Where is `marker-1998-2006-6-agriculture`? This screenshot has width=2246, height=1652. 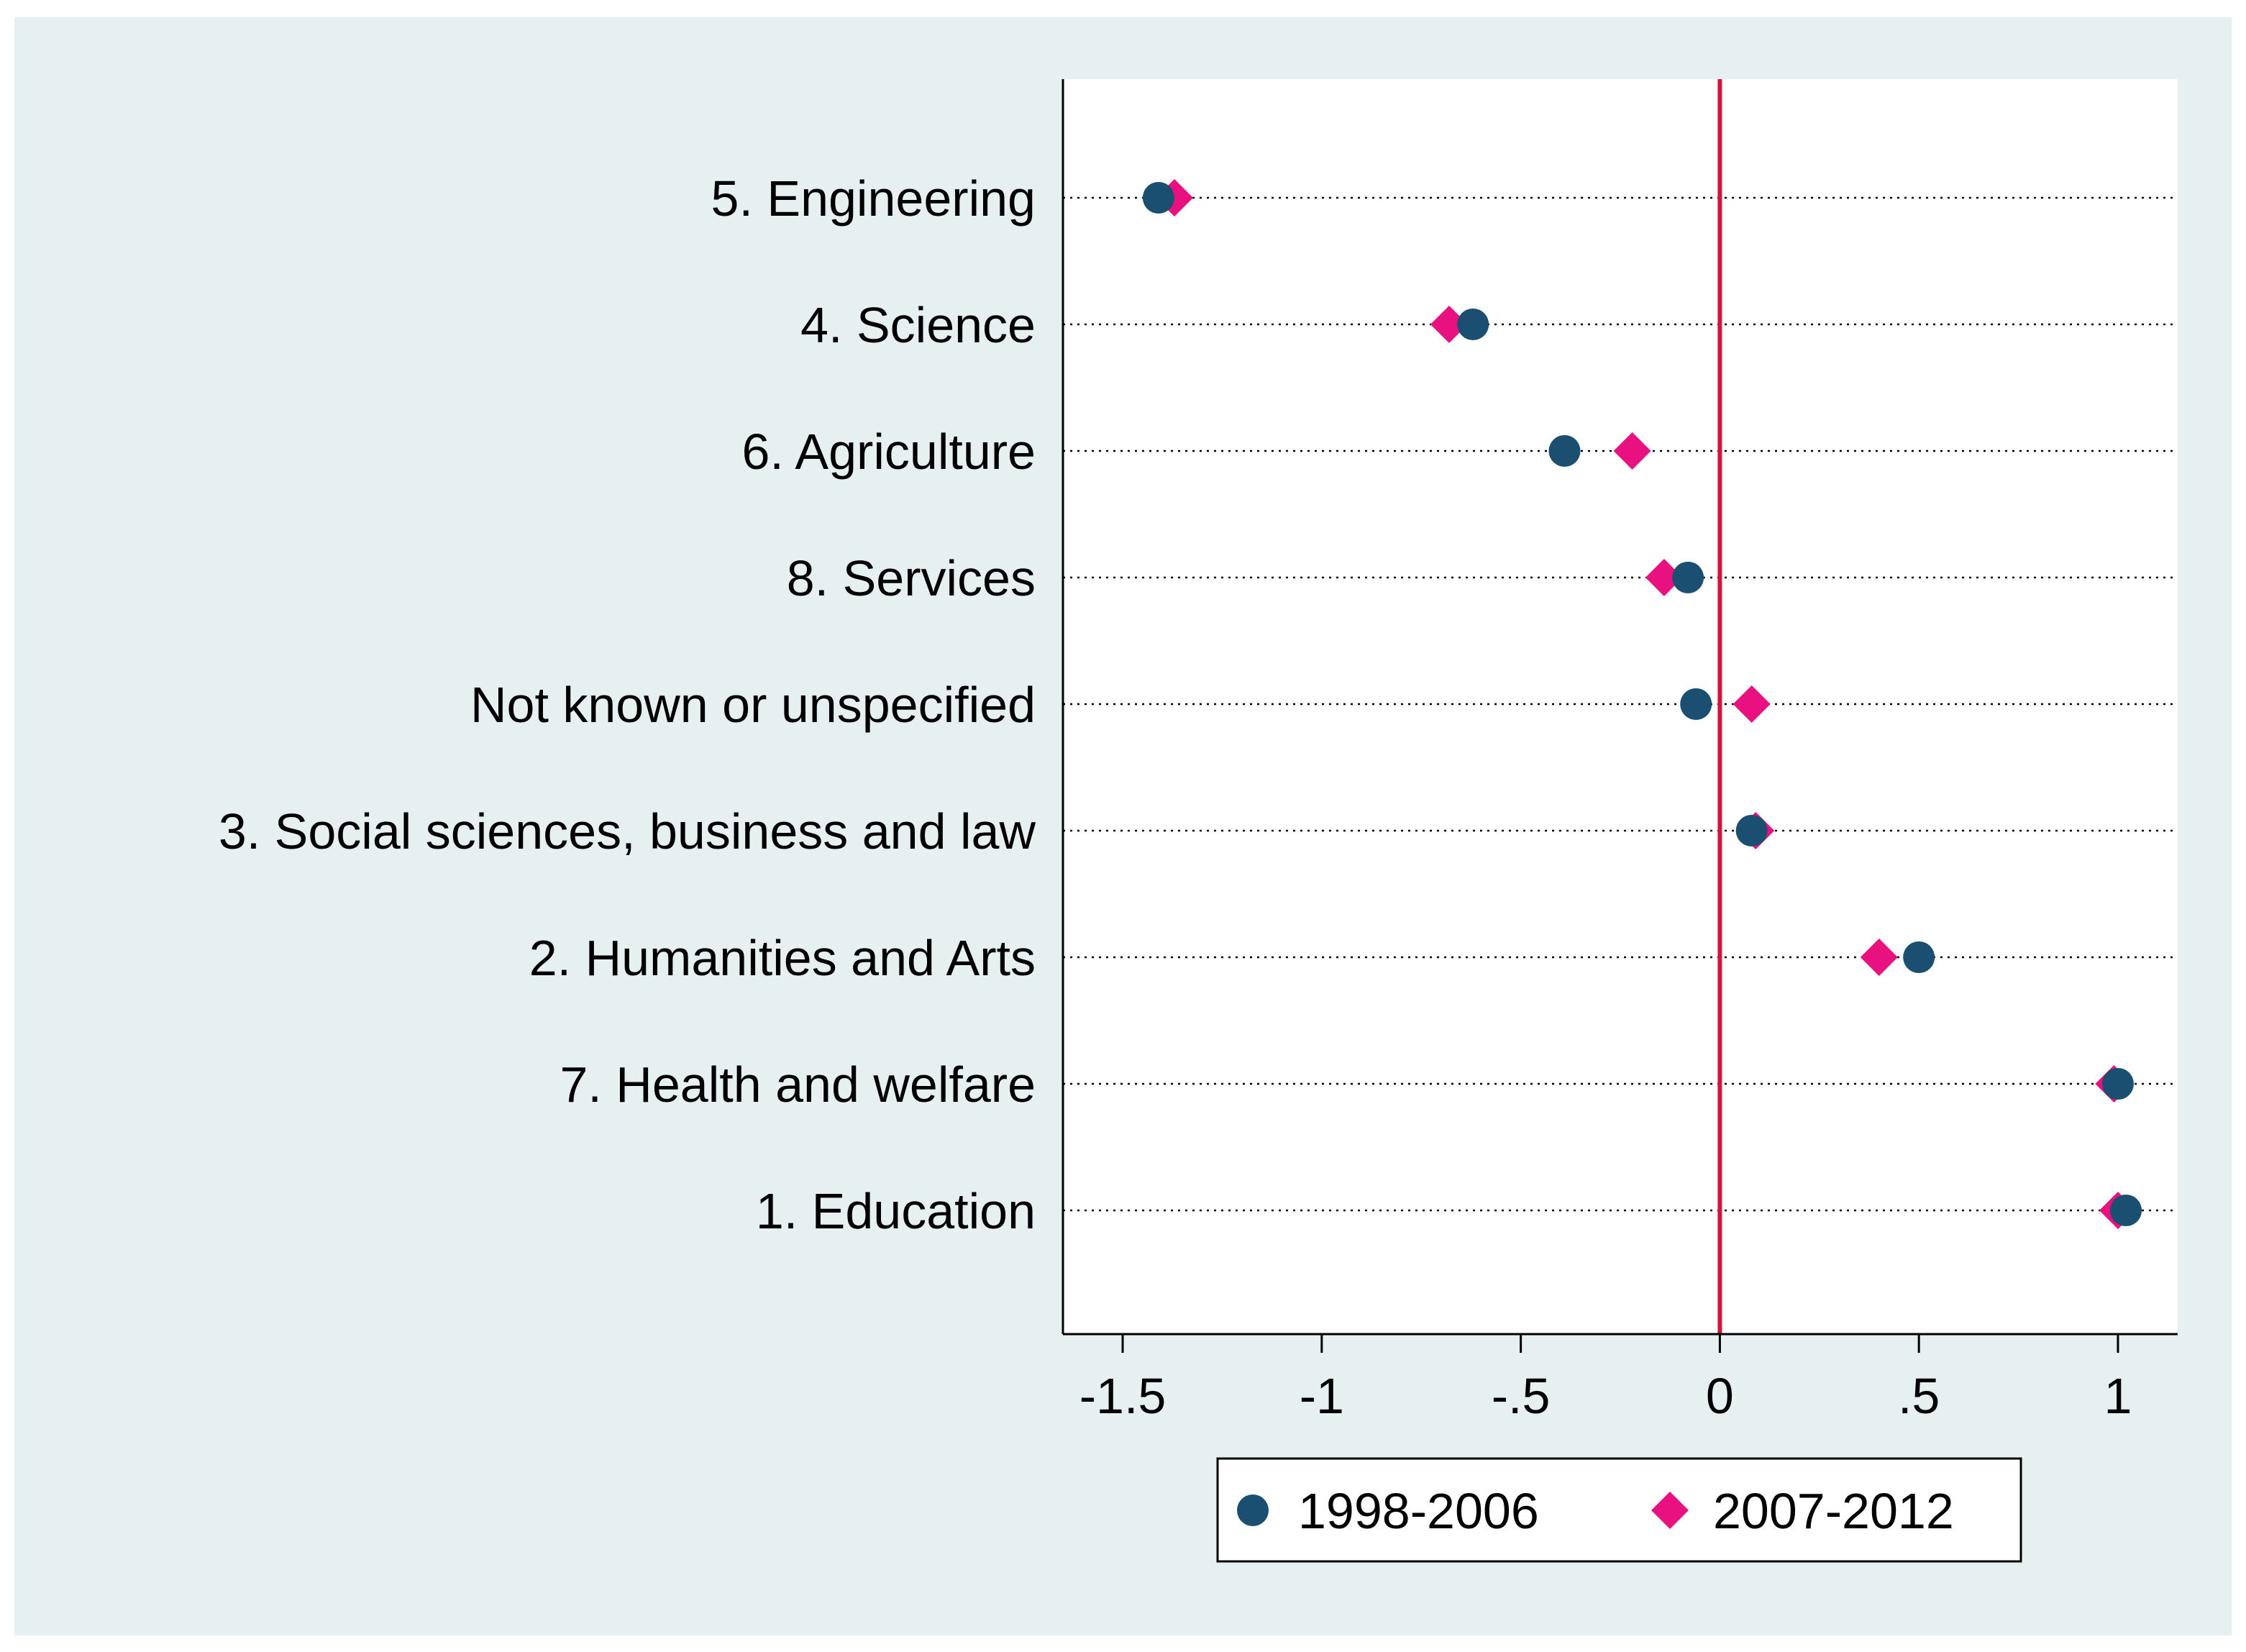 marker-1998-2006-6-agriculture is located at coordinates (1564, 451).